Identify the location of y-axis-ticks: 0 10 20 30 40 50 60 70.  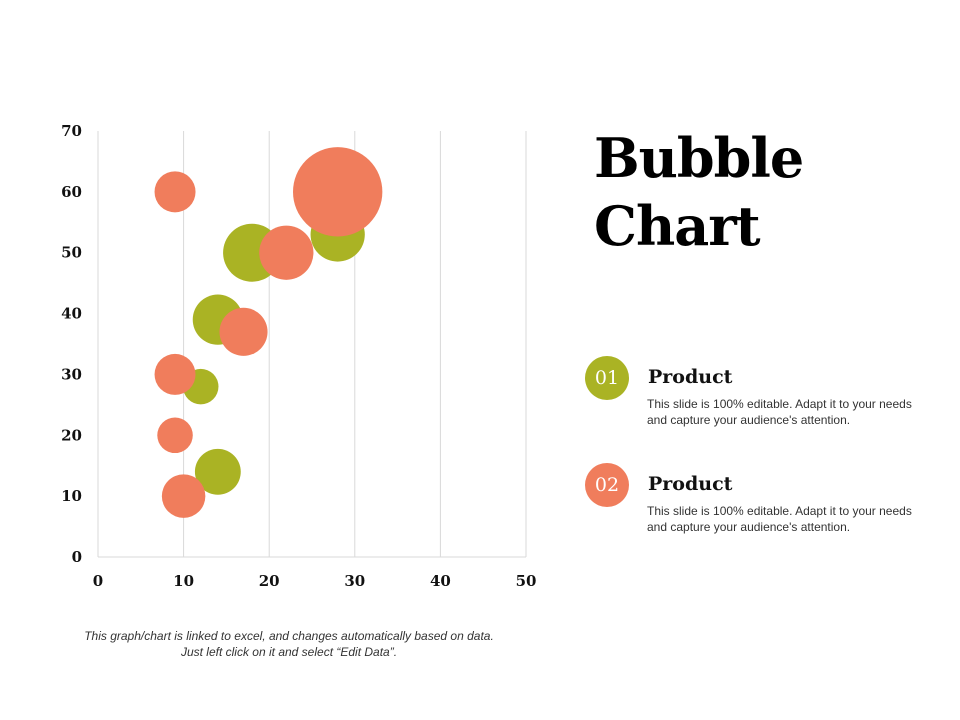
(71, 344).